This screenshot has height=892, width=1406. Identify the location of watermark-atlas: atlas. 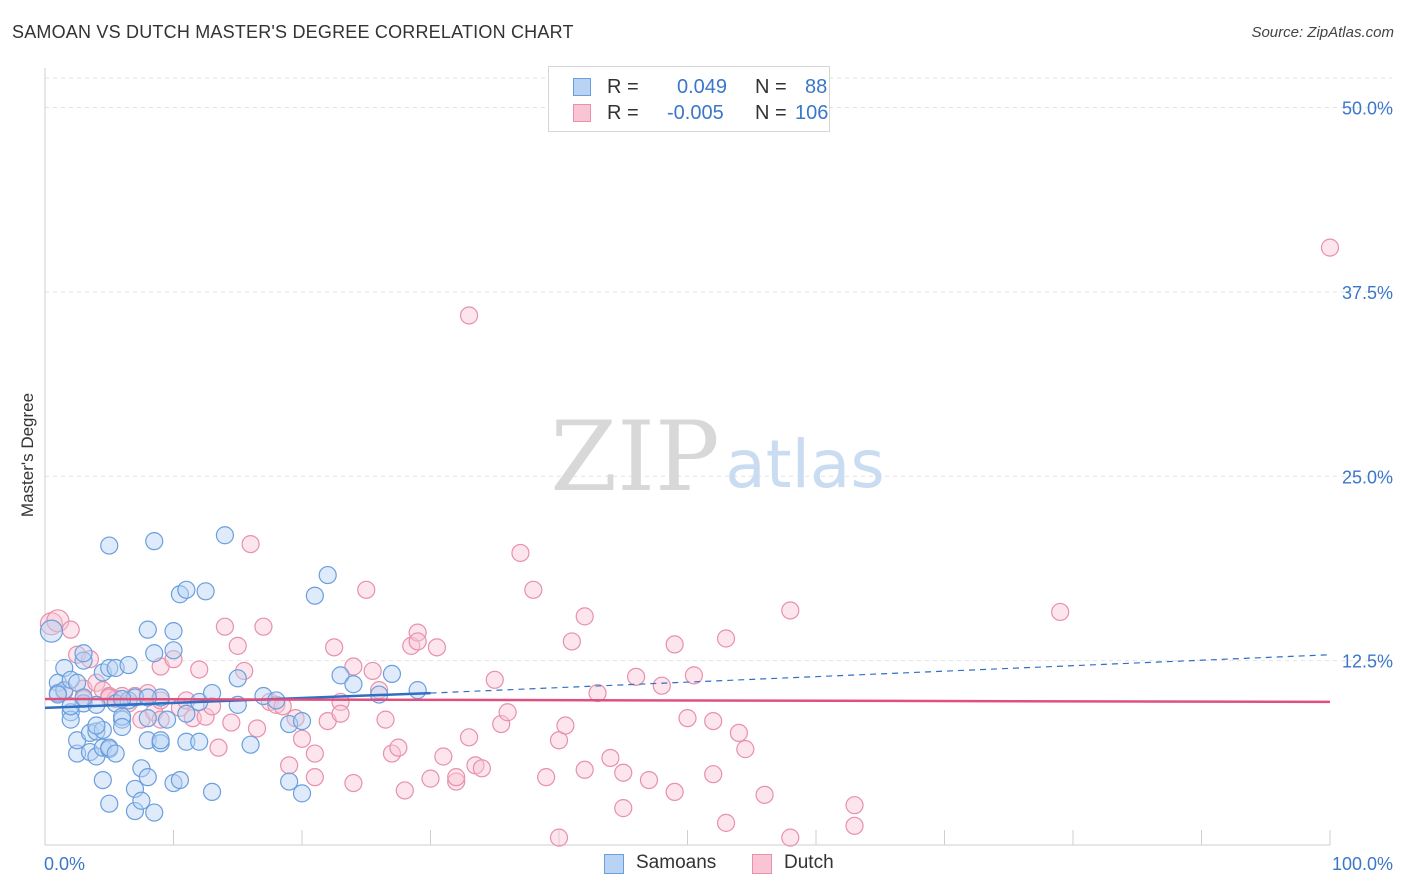
(805, 464).